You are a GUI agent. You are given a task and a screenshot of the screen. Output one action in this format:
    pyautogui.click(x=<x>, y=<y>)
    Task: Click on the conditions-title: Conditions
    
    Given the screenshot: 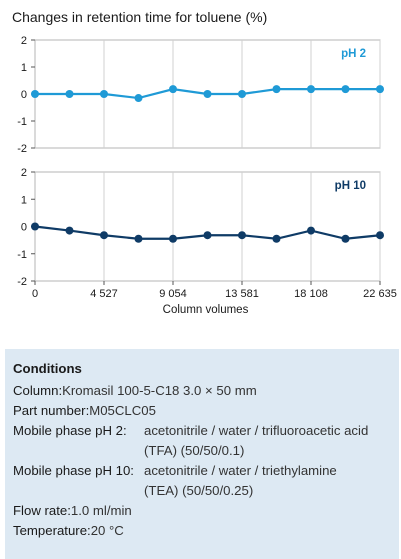 What is the action you would take?
    pyautogui.click(x=47, y=368)
    